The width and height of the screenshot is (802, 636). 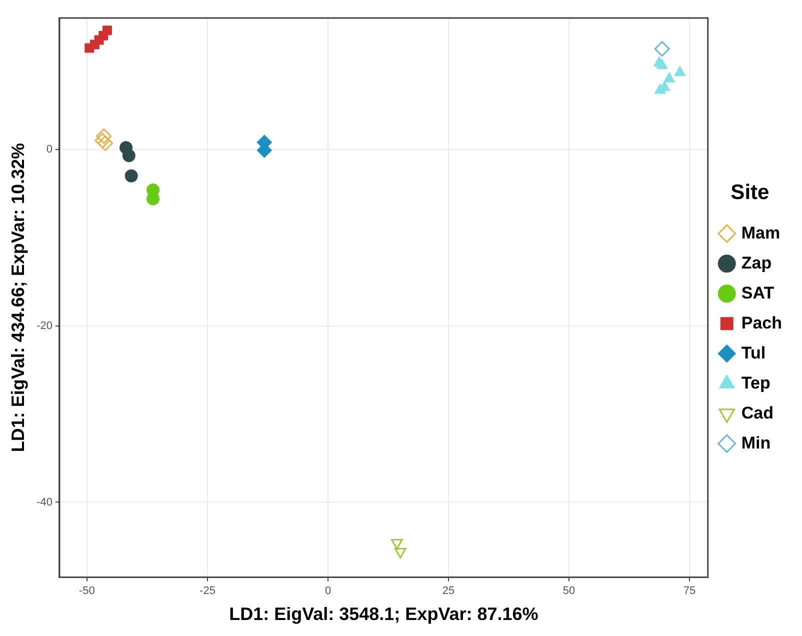 What do you see at coordinates (383, 614) in the screenshot?
I see `x-axis-title: LD1: EigVal: 3548.1; ExpVar: 87.16%` at bounding box center [383, 614].